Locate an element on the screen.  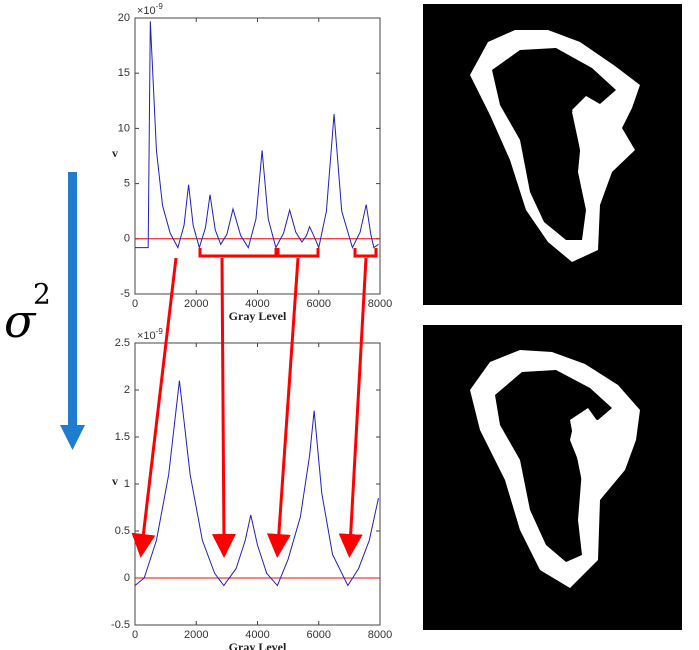
y-tick-label: 0.5 is located at coordinates (122, 531).